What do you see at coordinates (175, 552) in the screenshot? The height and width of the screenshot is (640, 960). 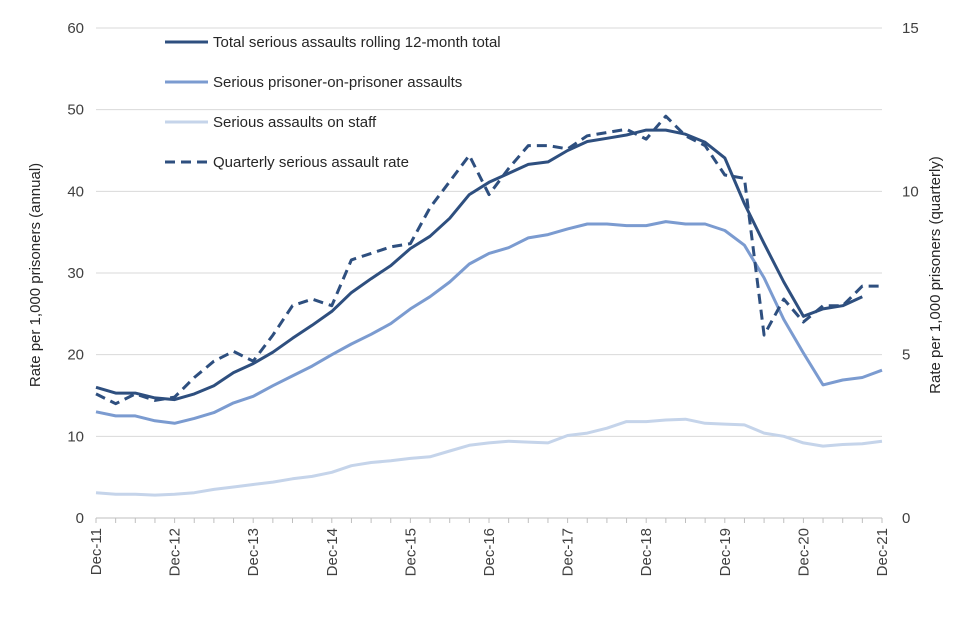 I see `x-tick-label: Dec-12` at bounding box center [175, 552].